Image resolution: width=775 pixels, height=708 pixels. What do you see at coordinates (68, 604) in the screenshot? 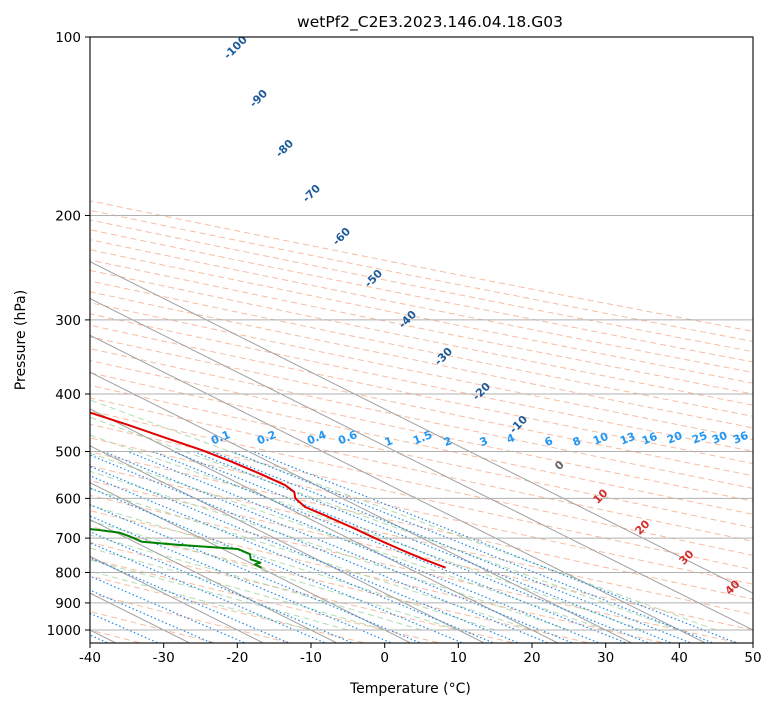
I see `y-tick-label: 900` at bounding box center [68, 604].